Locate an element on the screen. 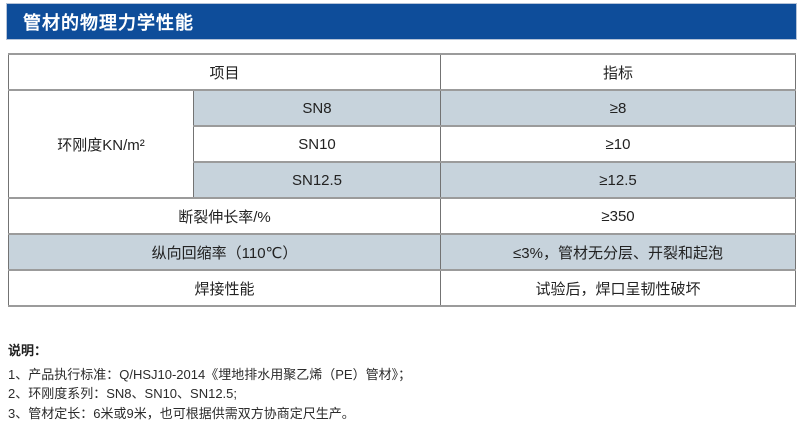  grade-cell-sn12-5: SN12.5 is located at coordinates (317, 180).